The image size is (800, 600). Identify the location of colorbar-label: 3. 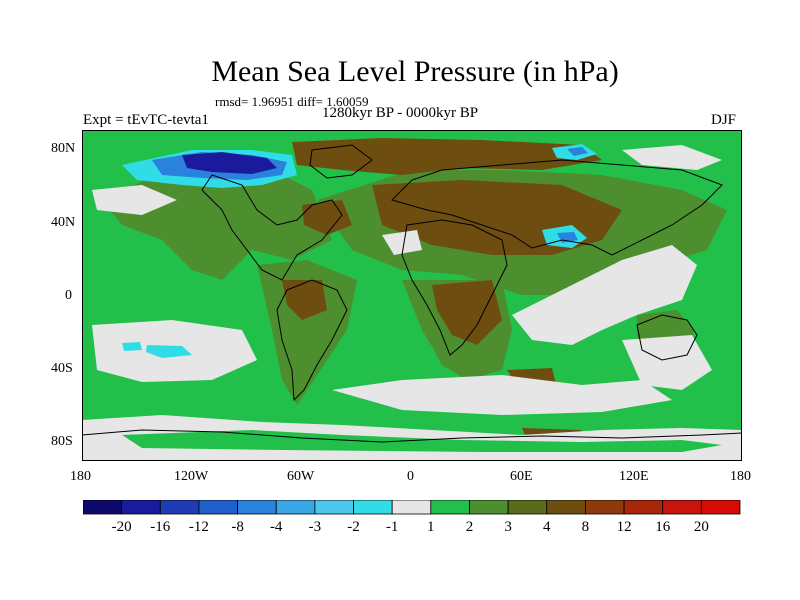
(508, 527).